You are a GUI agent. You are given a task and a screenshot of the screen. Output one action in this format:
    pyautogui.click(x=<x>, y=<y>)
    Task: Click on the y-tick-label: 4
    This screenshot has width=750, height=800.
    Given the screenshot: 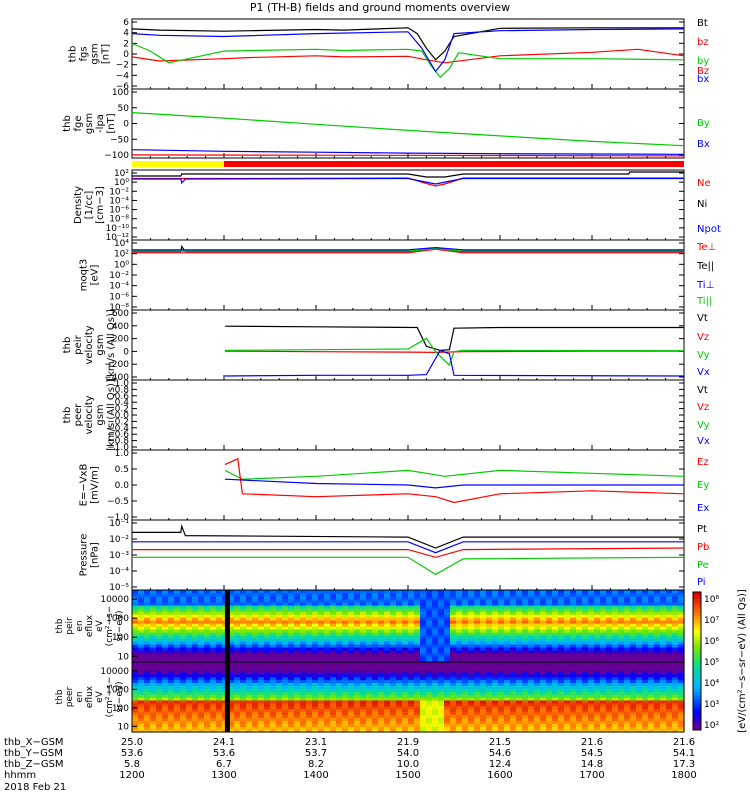 What is the action you would take?
    pyautogui.click(x=126, y=34)
    